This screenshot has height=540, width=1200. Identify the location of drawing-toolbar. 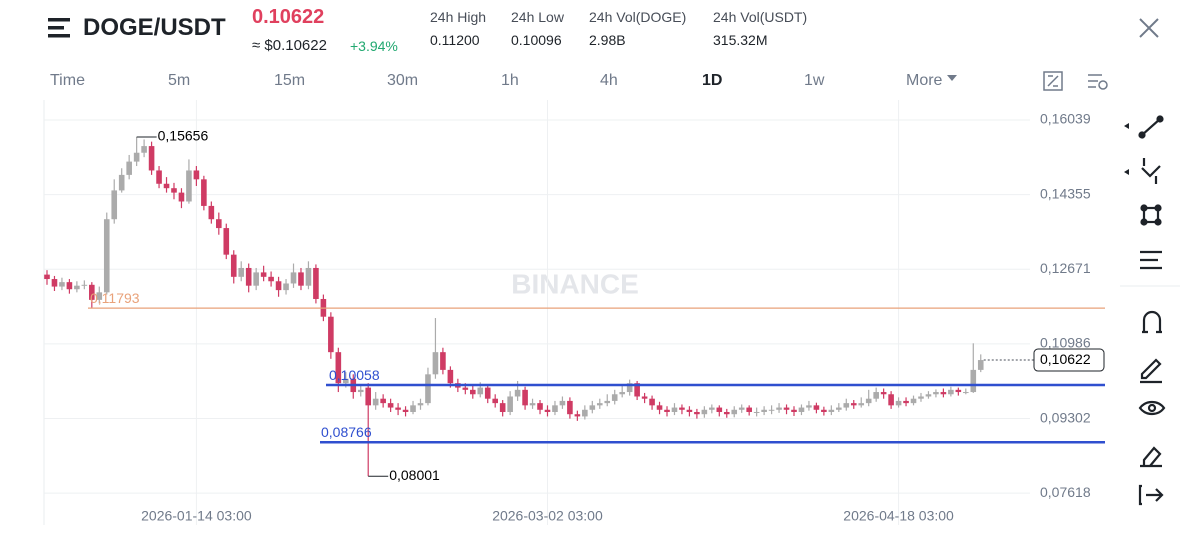
(1150, 310).